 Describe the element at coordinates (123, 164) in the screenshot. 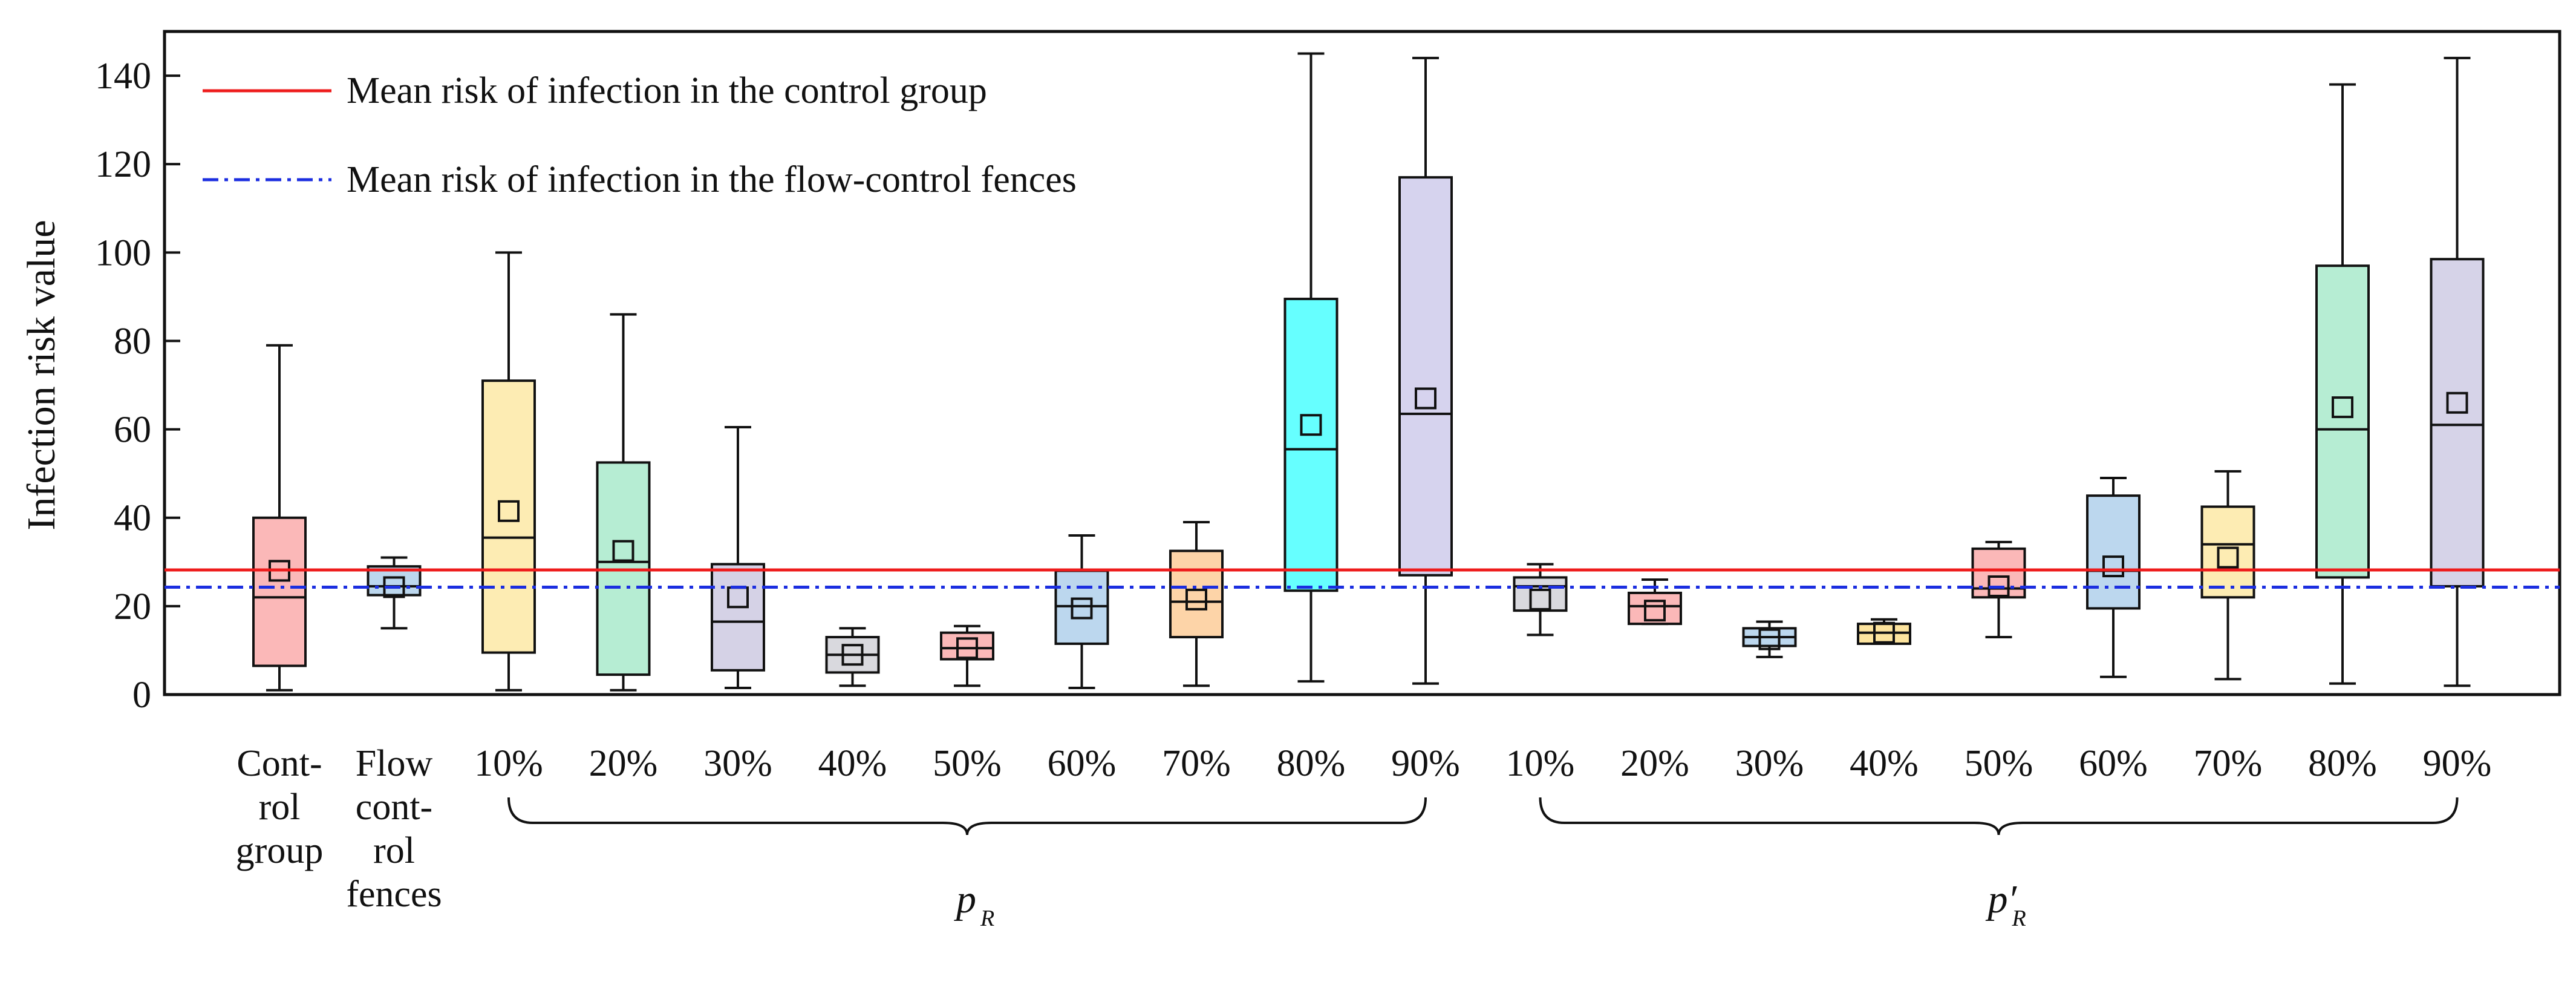

I see `y-tick-label: 120` at that location.